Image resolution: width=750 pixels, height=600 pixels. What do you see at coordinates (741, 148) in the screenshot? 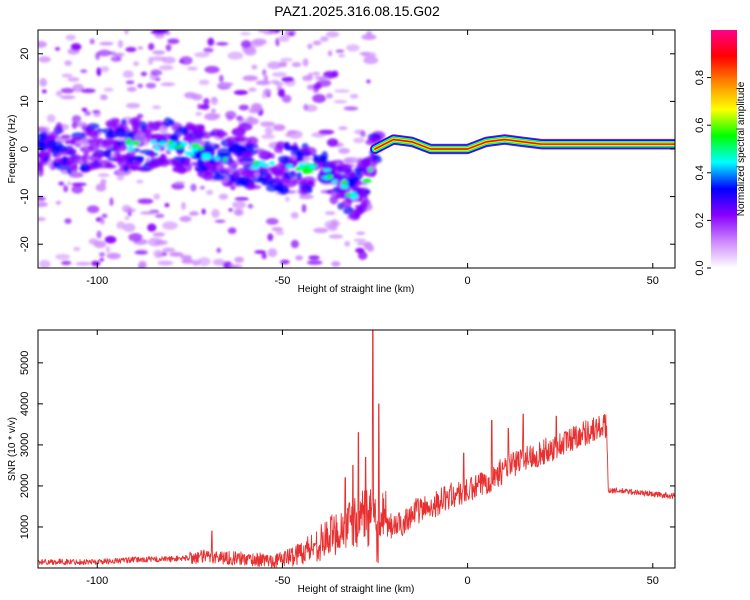
I see `colorbar-label: Normalized spectral amplitude` at bounding box center [741, 148].